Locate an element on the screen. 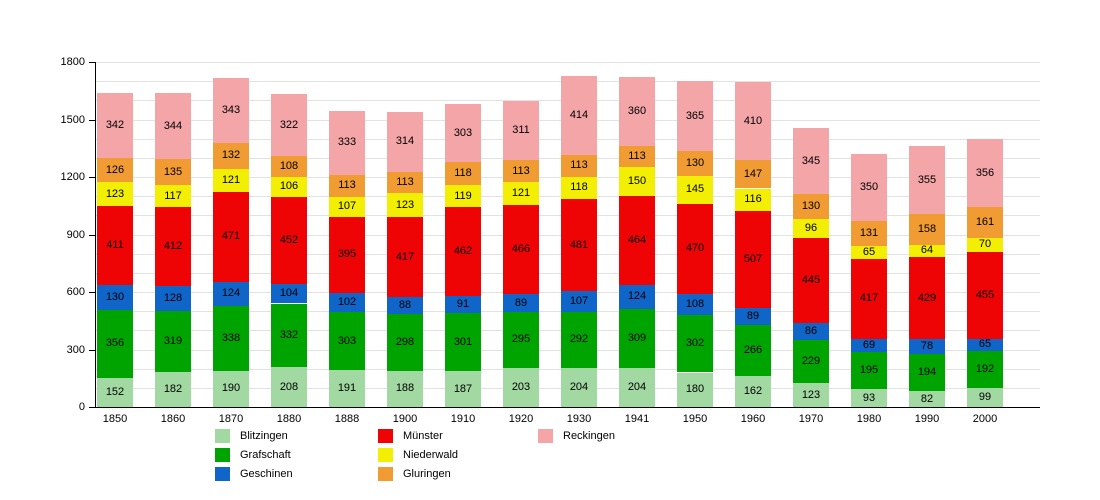  legend-swatch-geschinen is located at coordinates (222, 474).